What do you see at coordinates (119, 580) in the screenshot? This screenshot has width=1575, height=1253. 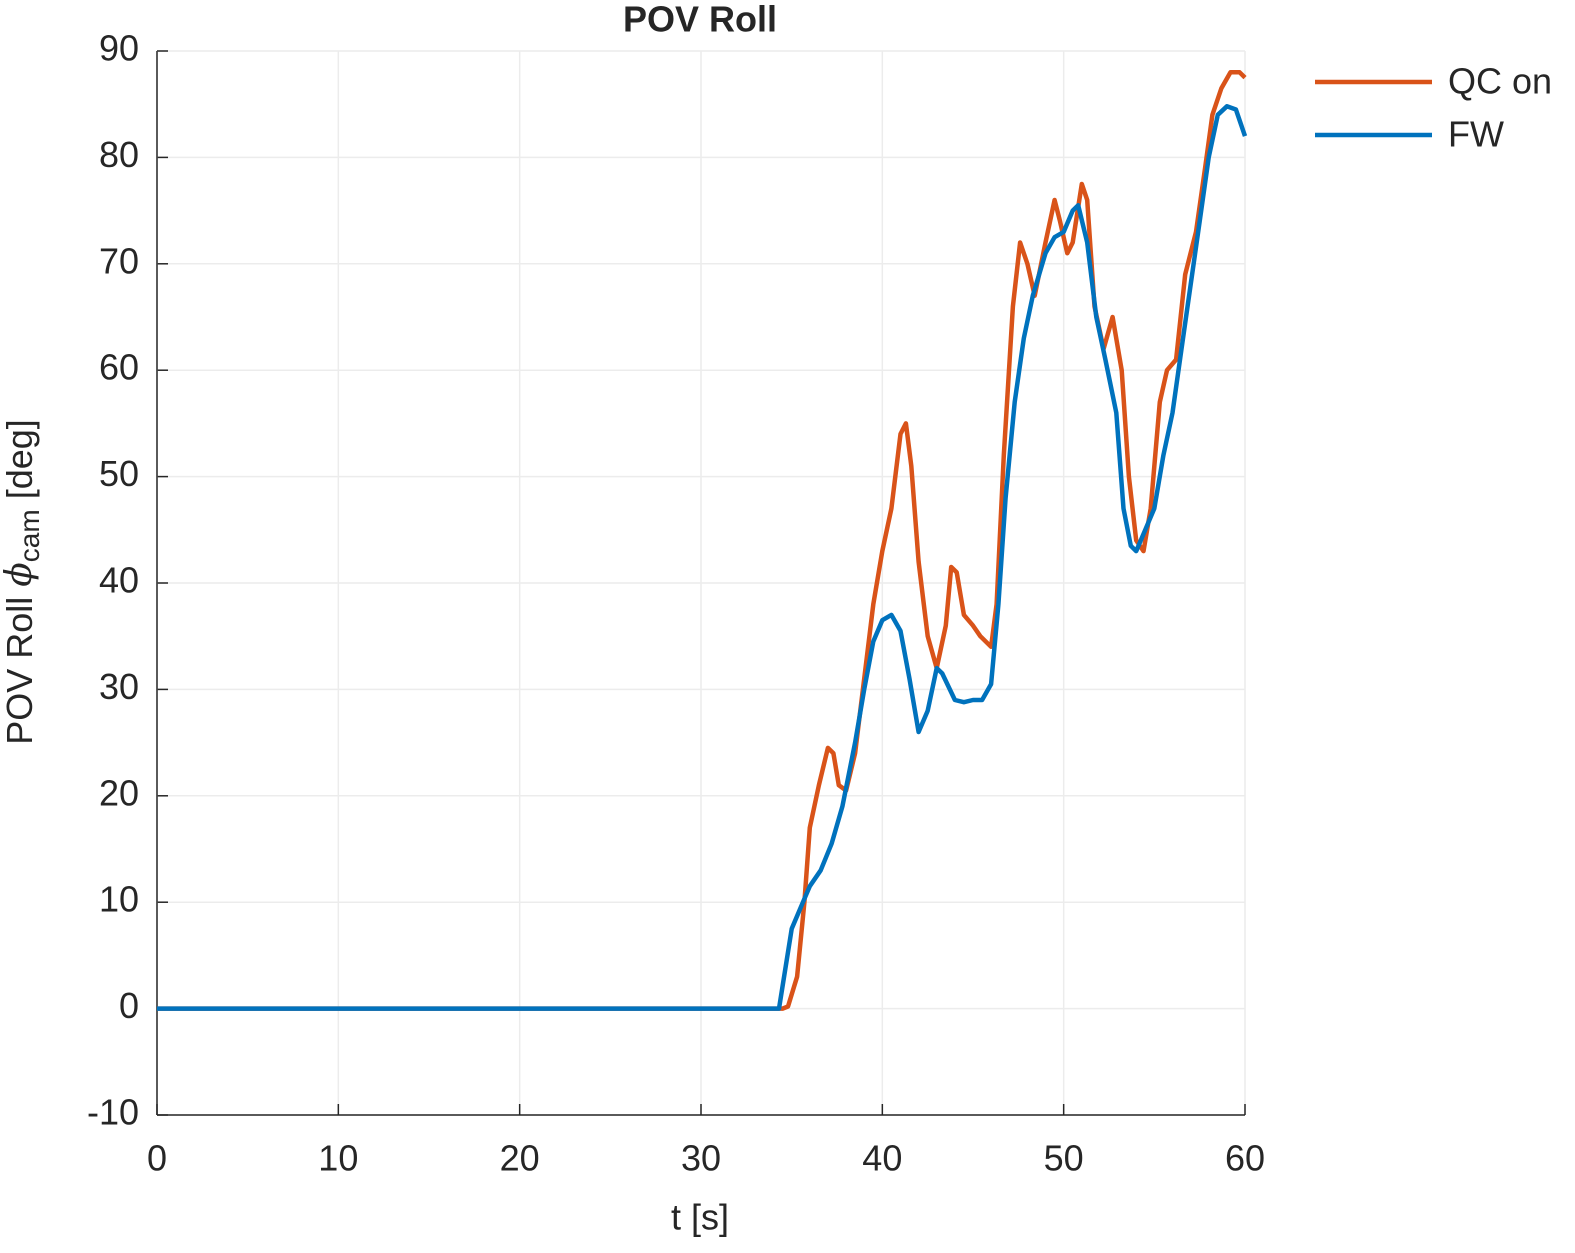 I see `y-tick-label: 40` at bounding box center [119, 580].